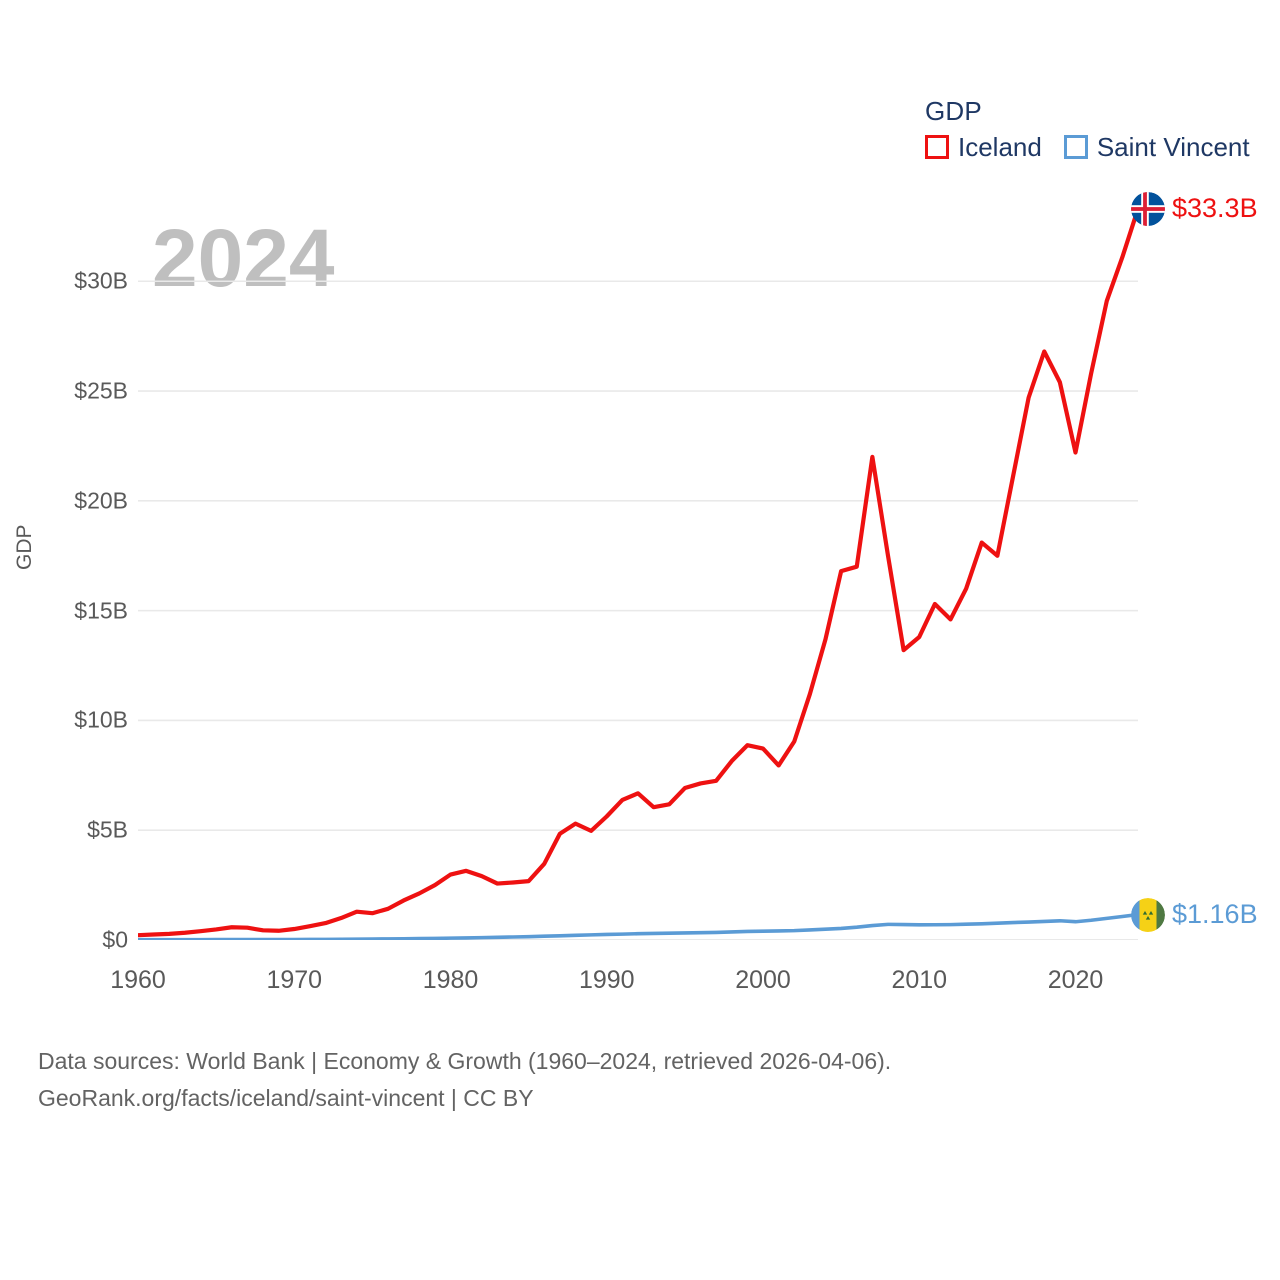 This screenshot has height=1280, width=1280. What do you see at coordinates (1075, 147) in the screenshot?
I see `legend-swatch-saint-vincent` at bounding box center [1075, 147].